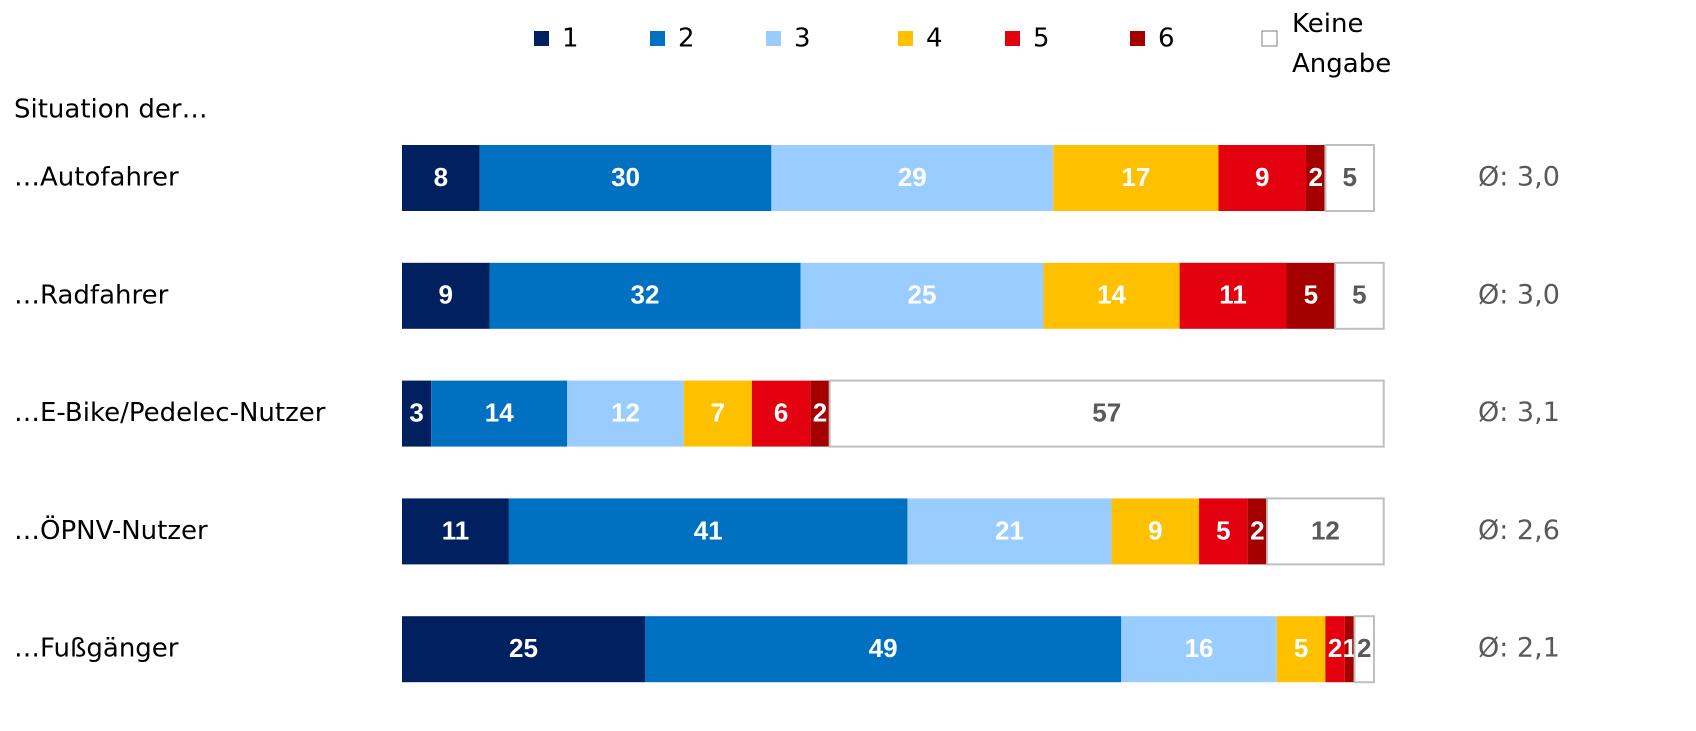 The image size is (1696, 731). I want to click on data-label: 30, so click(625, 177).